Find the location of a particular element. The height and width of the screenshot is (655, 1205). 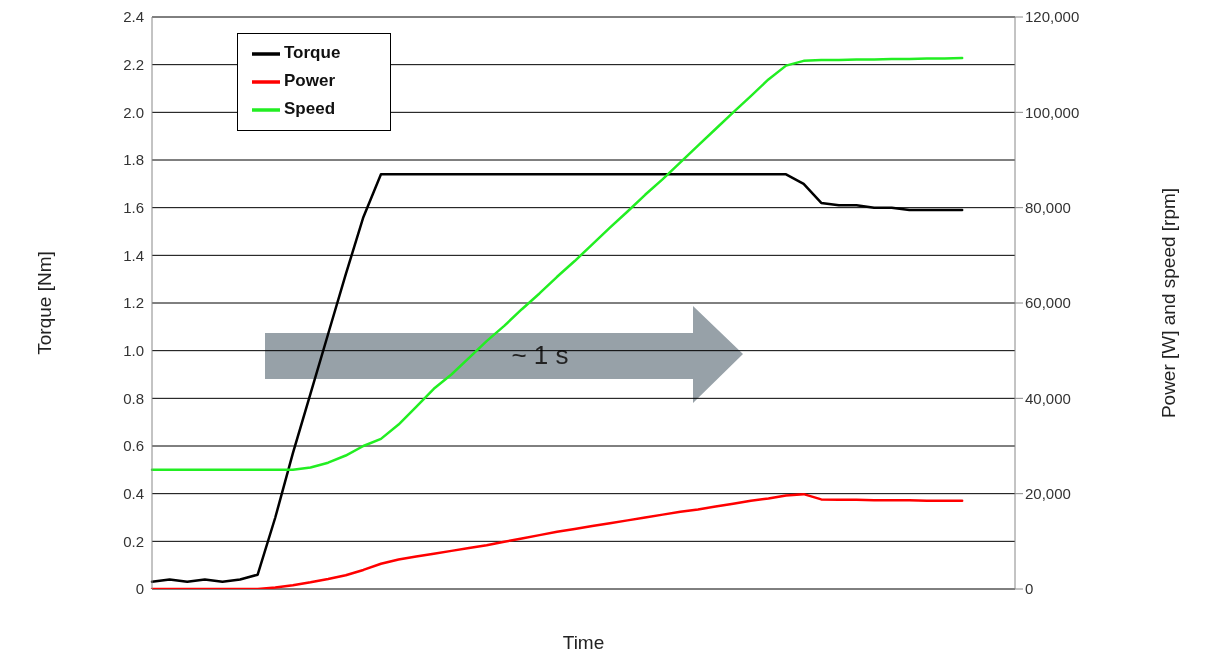

y-tick-label: 2.4 is located at coordinates (133, 17).